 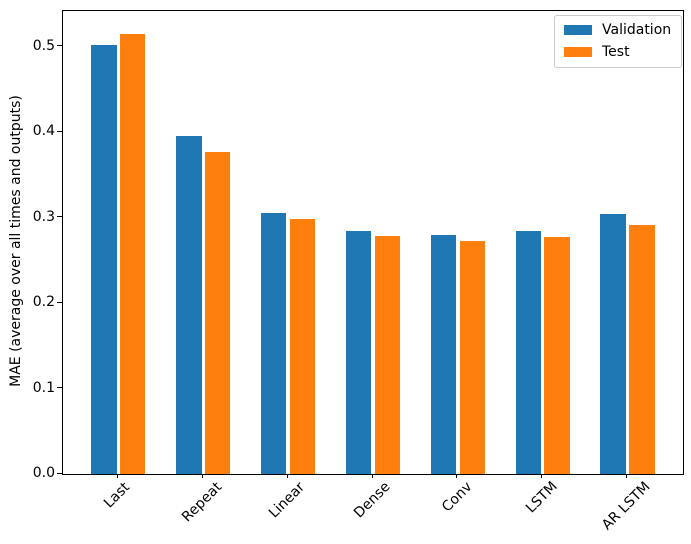 What do you see at coordinates (202, 501) in the screenshot?
I see `x-tick-label-repeat: Repeat` at bounding box center [202, 501].